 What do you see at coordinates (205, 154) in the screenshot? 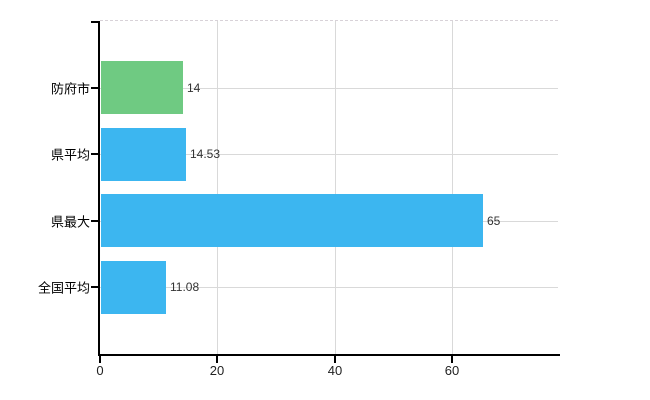
I see `value-label: 14.53` at bounding box center [205, 154].